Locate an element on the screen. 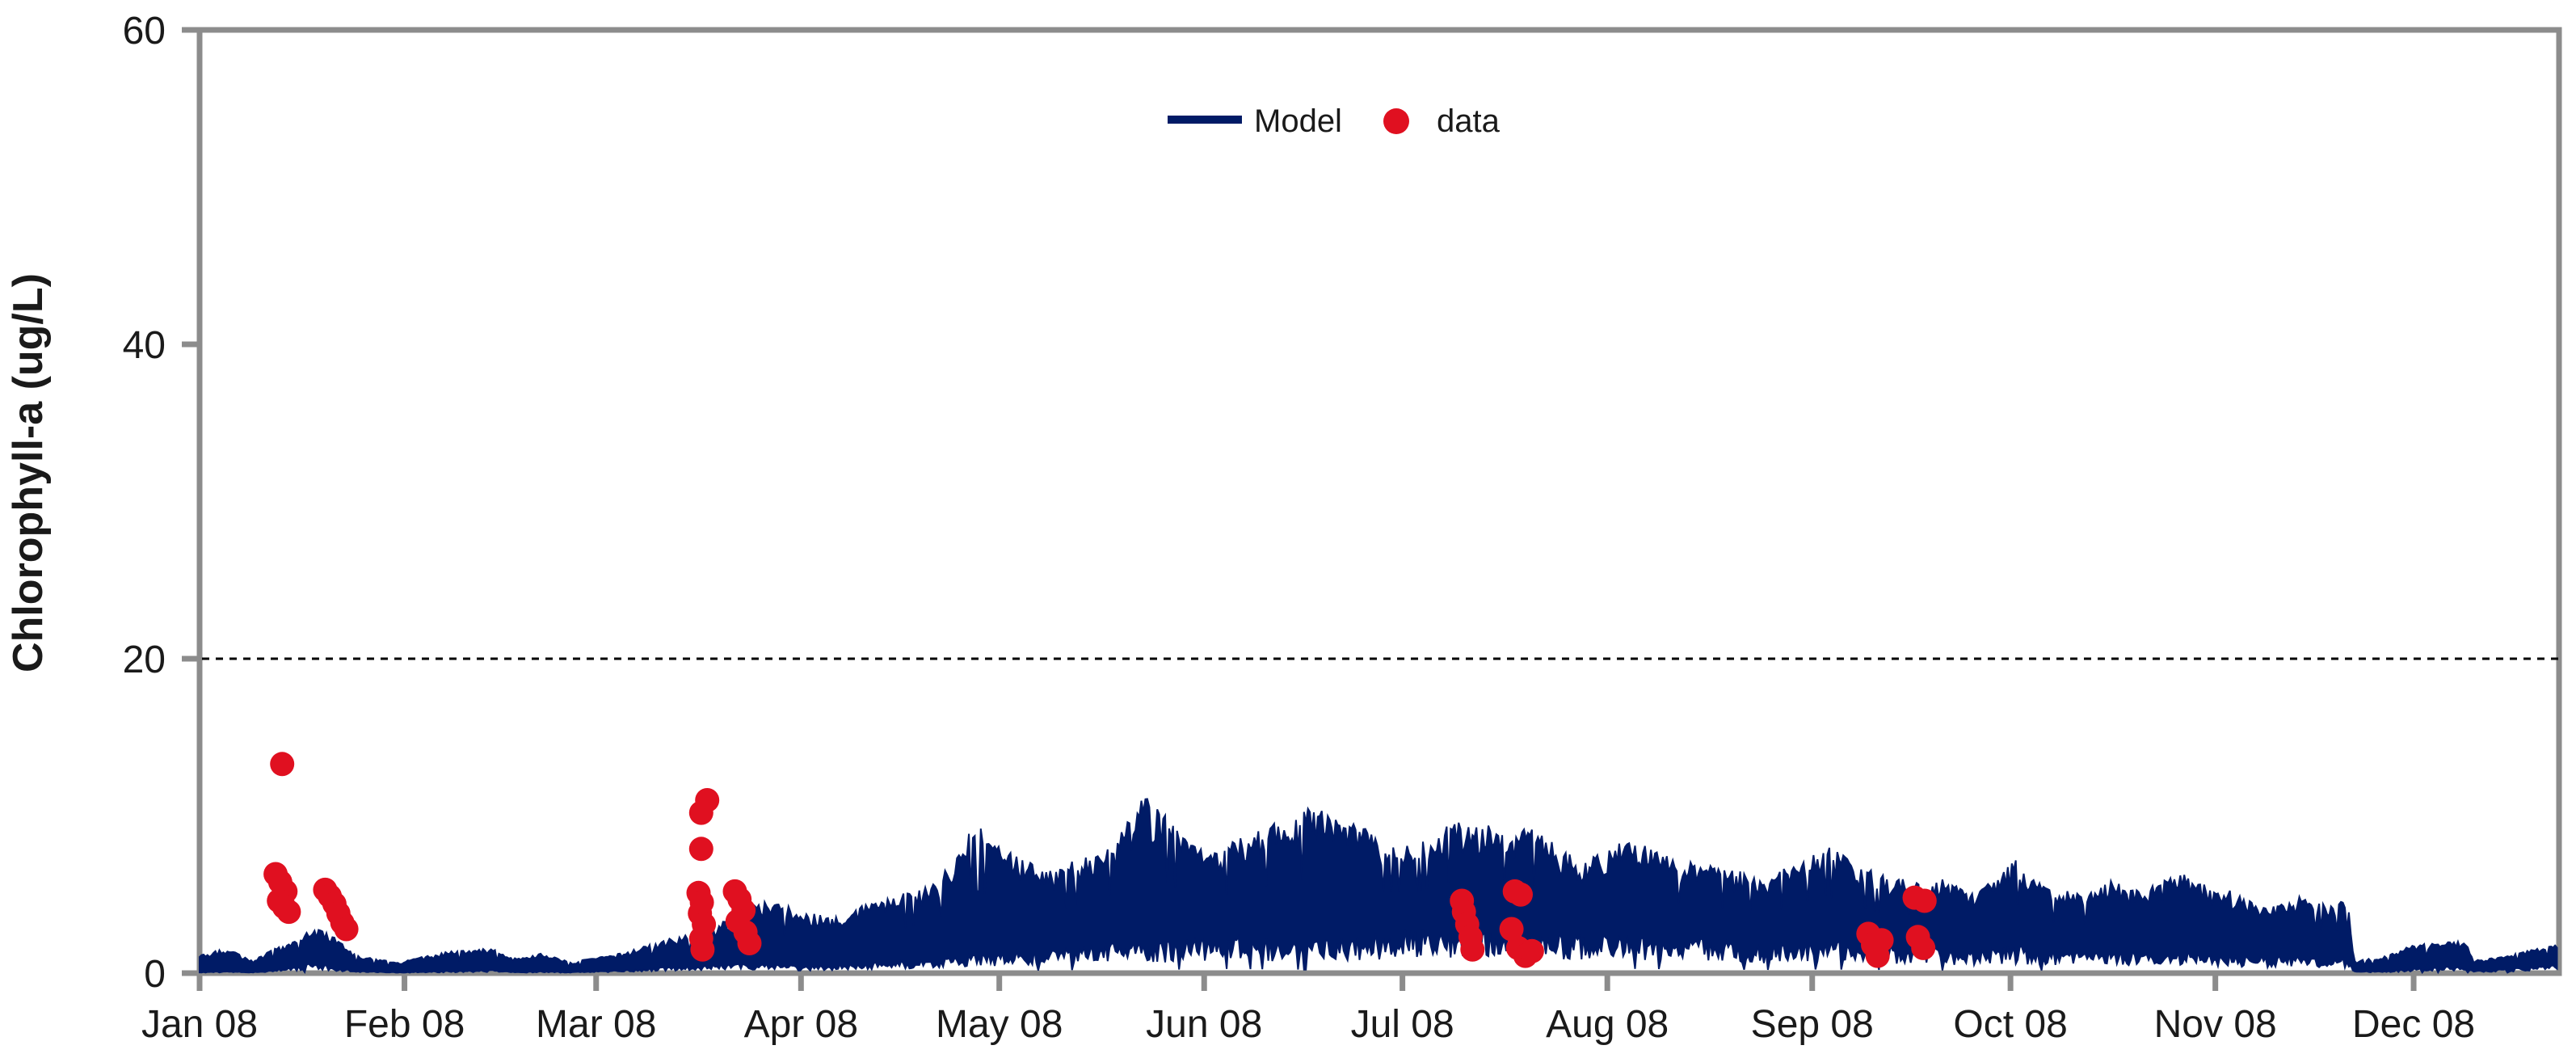  y-tick-label: 0 is located at coordinates (155, 974).